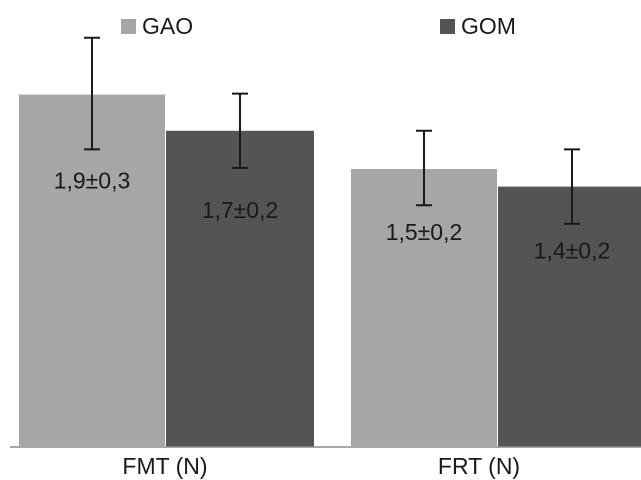  I want to click on legend-swatch-gao, so click(128, 26).